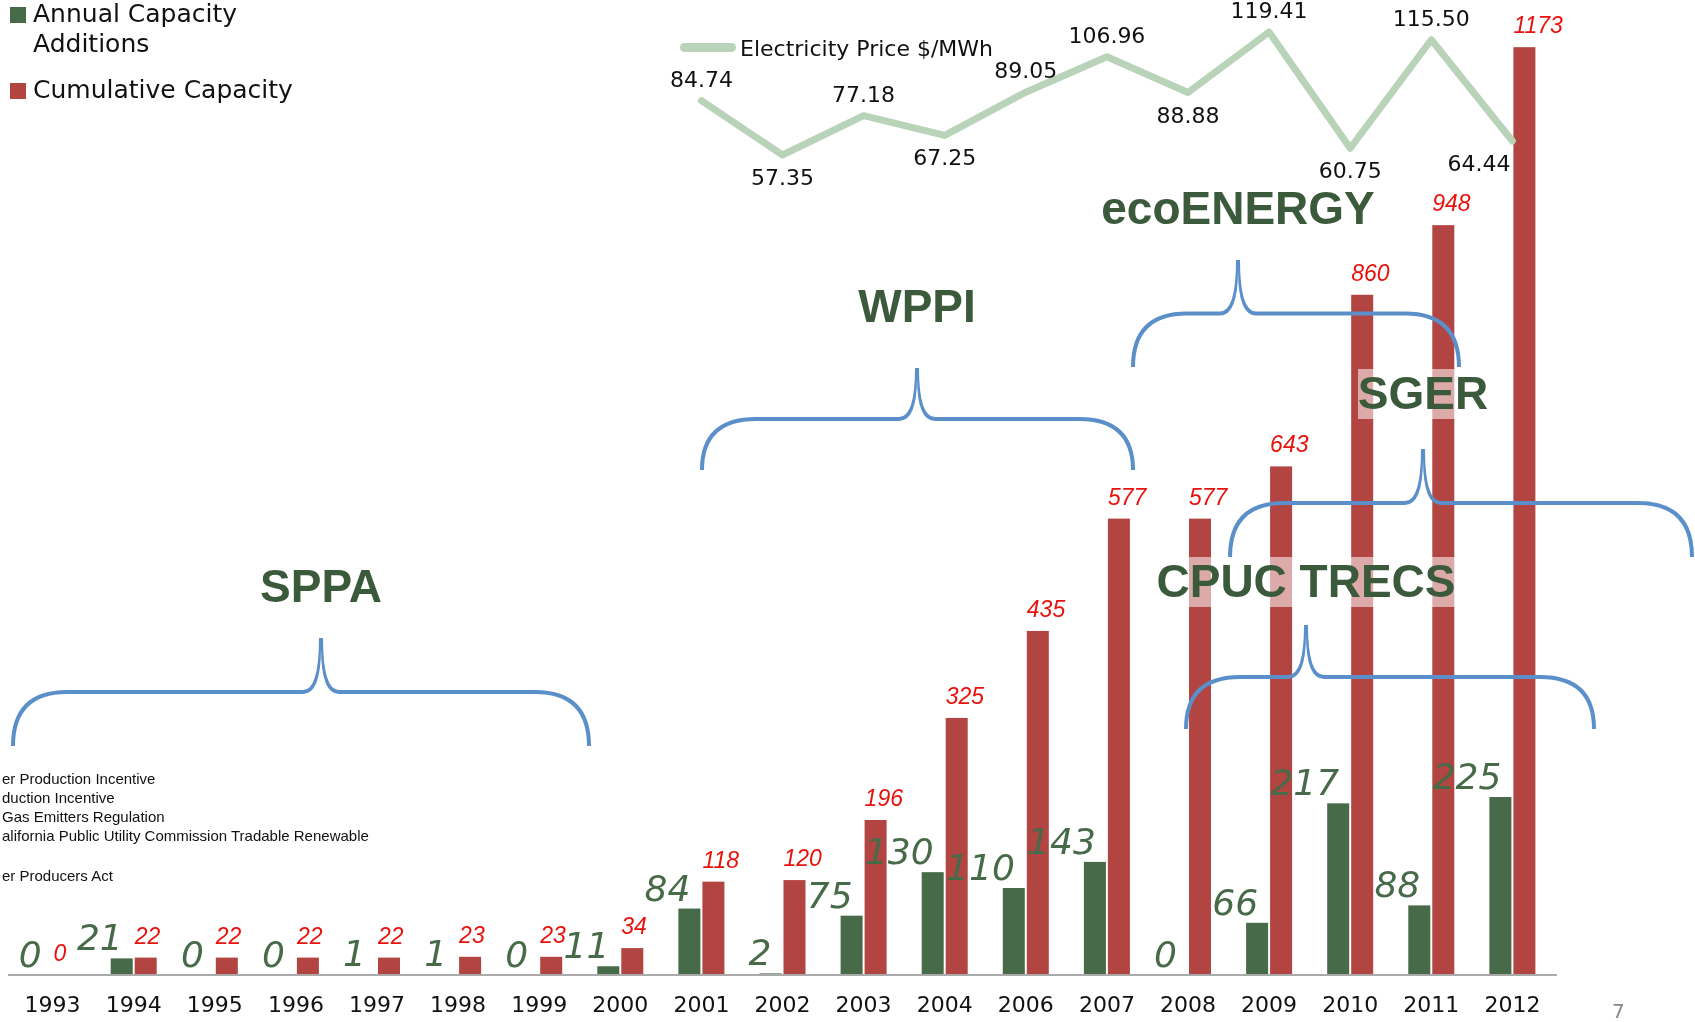 Image resolution: width=1695 pixels, height=1022 pixels. What do you see at coordinates (917, 306) in the screenshot?
I see `annotation: WPPI` at bounding box center [917, 306].